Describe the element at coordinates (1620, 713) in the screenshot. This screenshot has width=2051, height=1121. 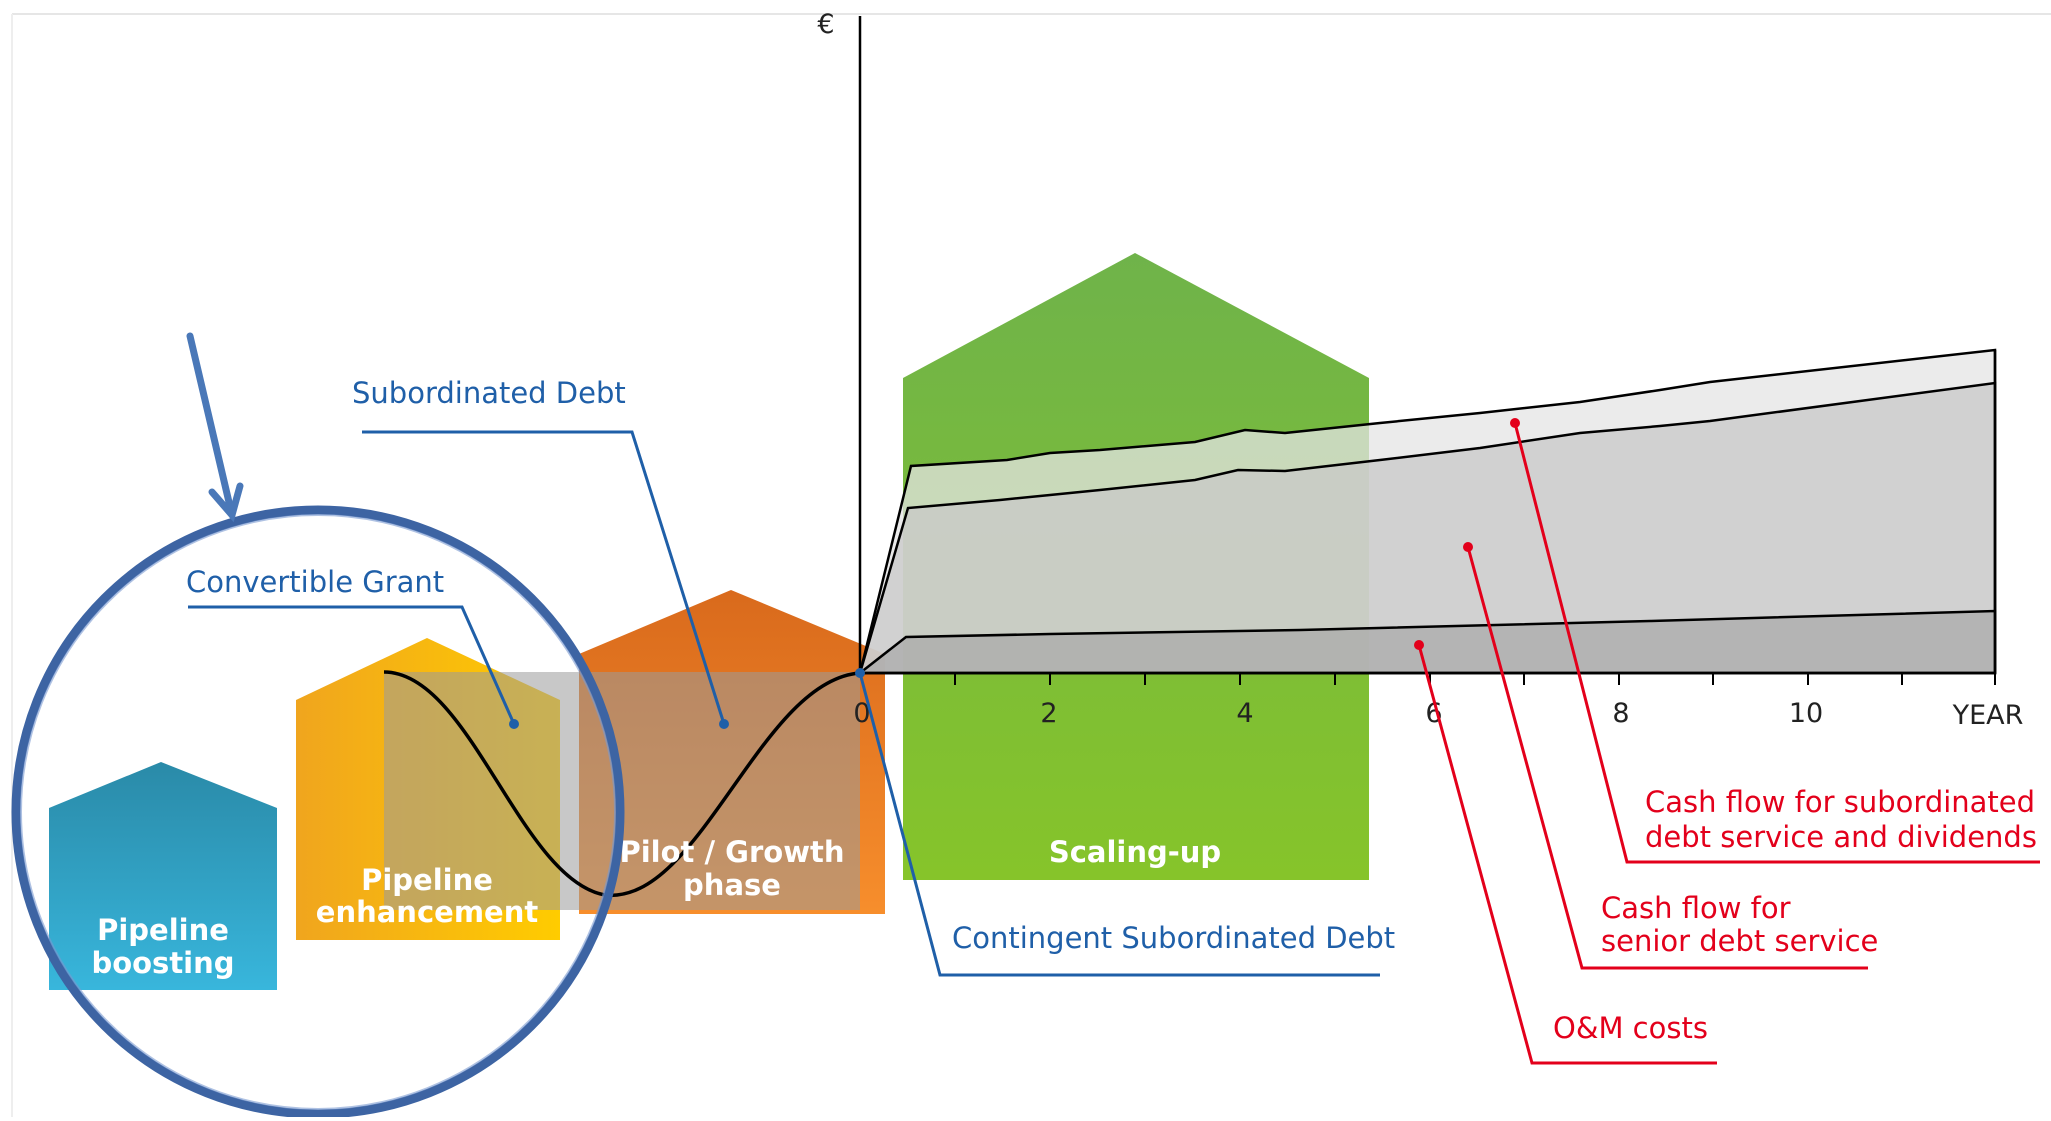
I see `x-tick-label-8: 8` at that location.